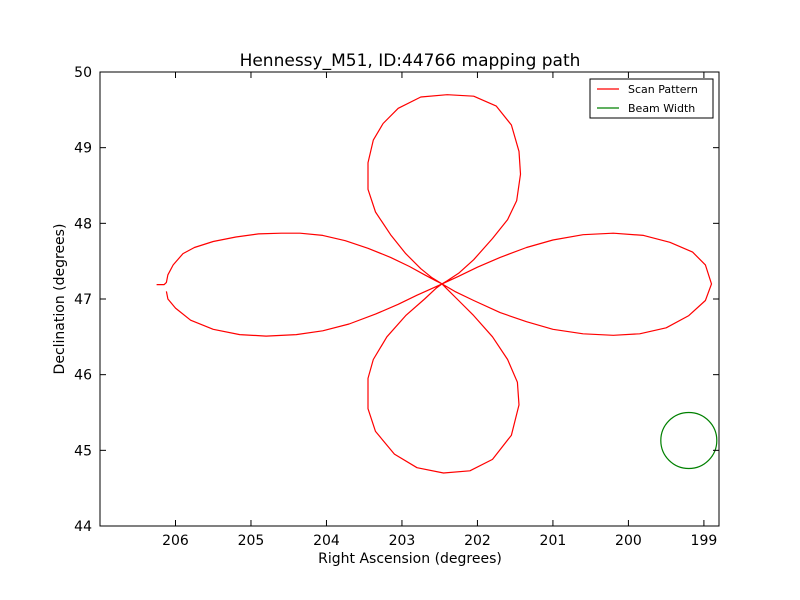 The width and height of the screenshot is (800, 600). I want to click on legend-label-scan-pattern: Scan Pattern, so click(663, 89).